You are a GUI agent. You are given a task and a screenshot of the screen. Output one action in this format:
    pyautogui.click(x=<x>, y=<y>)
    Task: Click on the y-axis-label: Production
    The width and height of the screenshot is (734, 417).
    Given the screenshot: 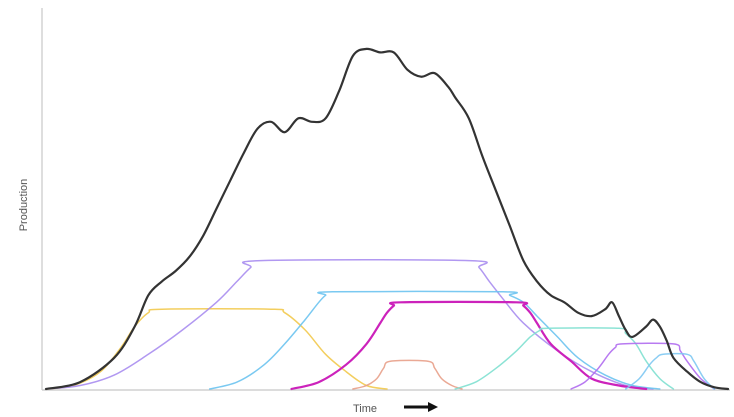 What is the action you would take?
    pyautogui.click(x=24, y=205)
    